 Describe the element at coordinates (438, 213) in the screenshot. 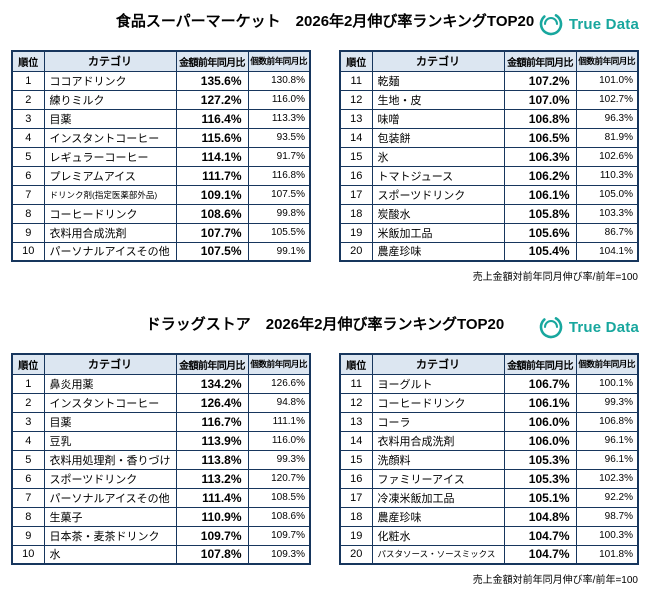

I see `category-cell: 炭酸水` at that location.